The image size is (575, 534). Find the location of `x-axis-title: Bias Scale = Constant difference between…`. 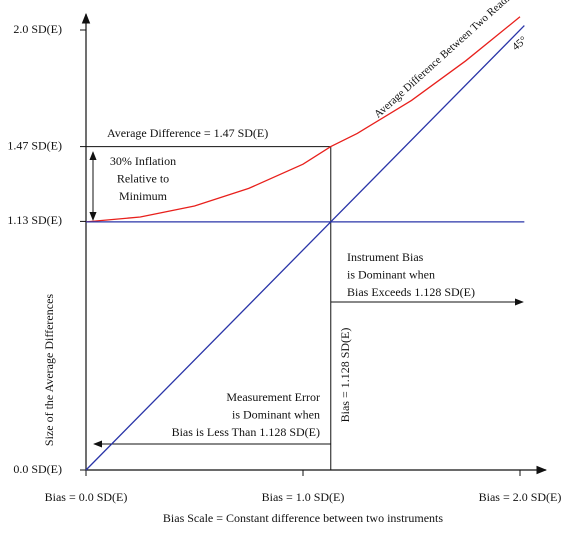

x-axis-title: Bias Scale = Constant difference between… is located at coordinates (303, 518).